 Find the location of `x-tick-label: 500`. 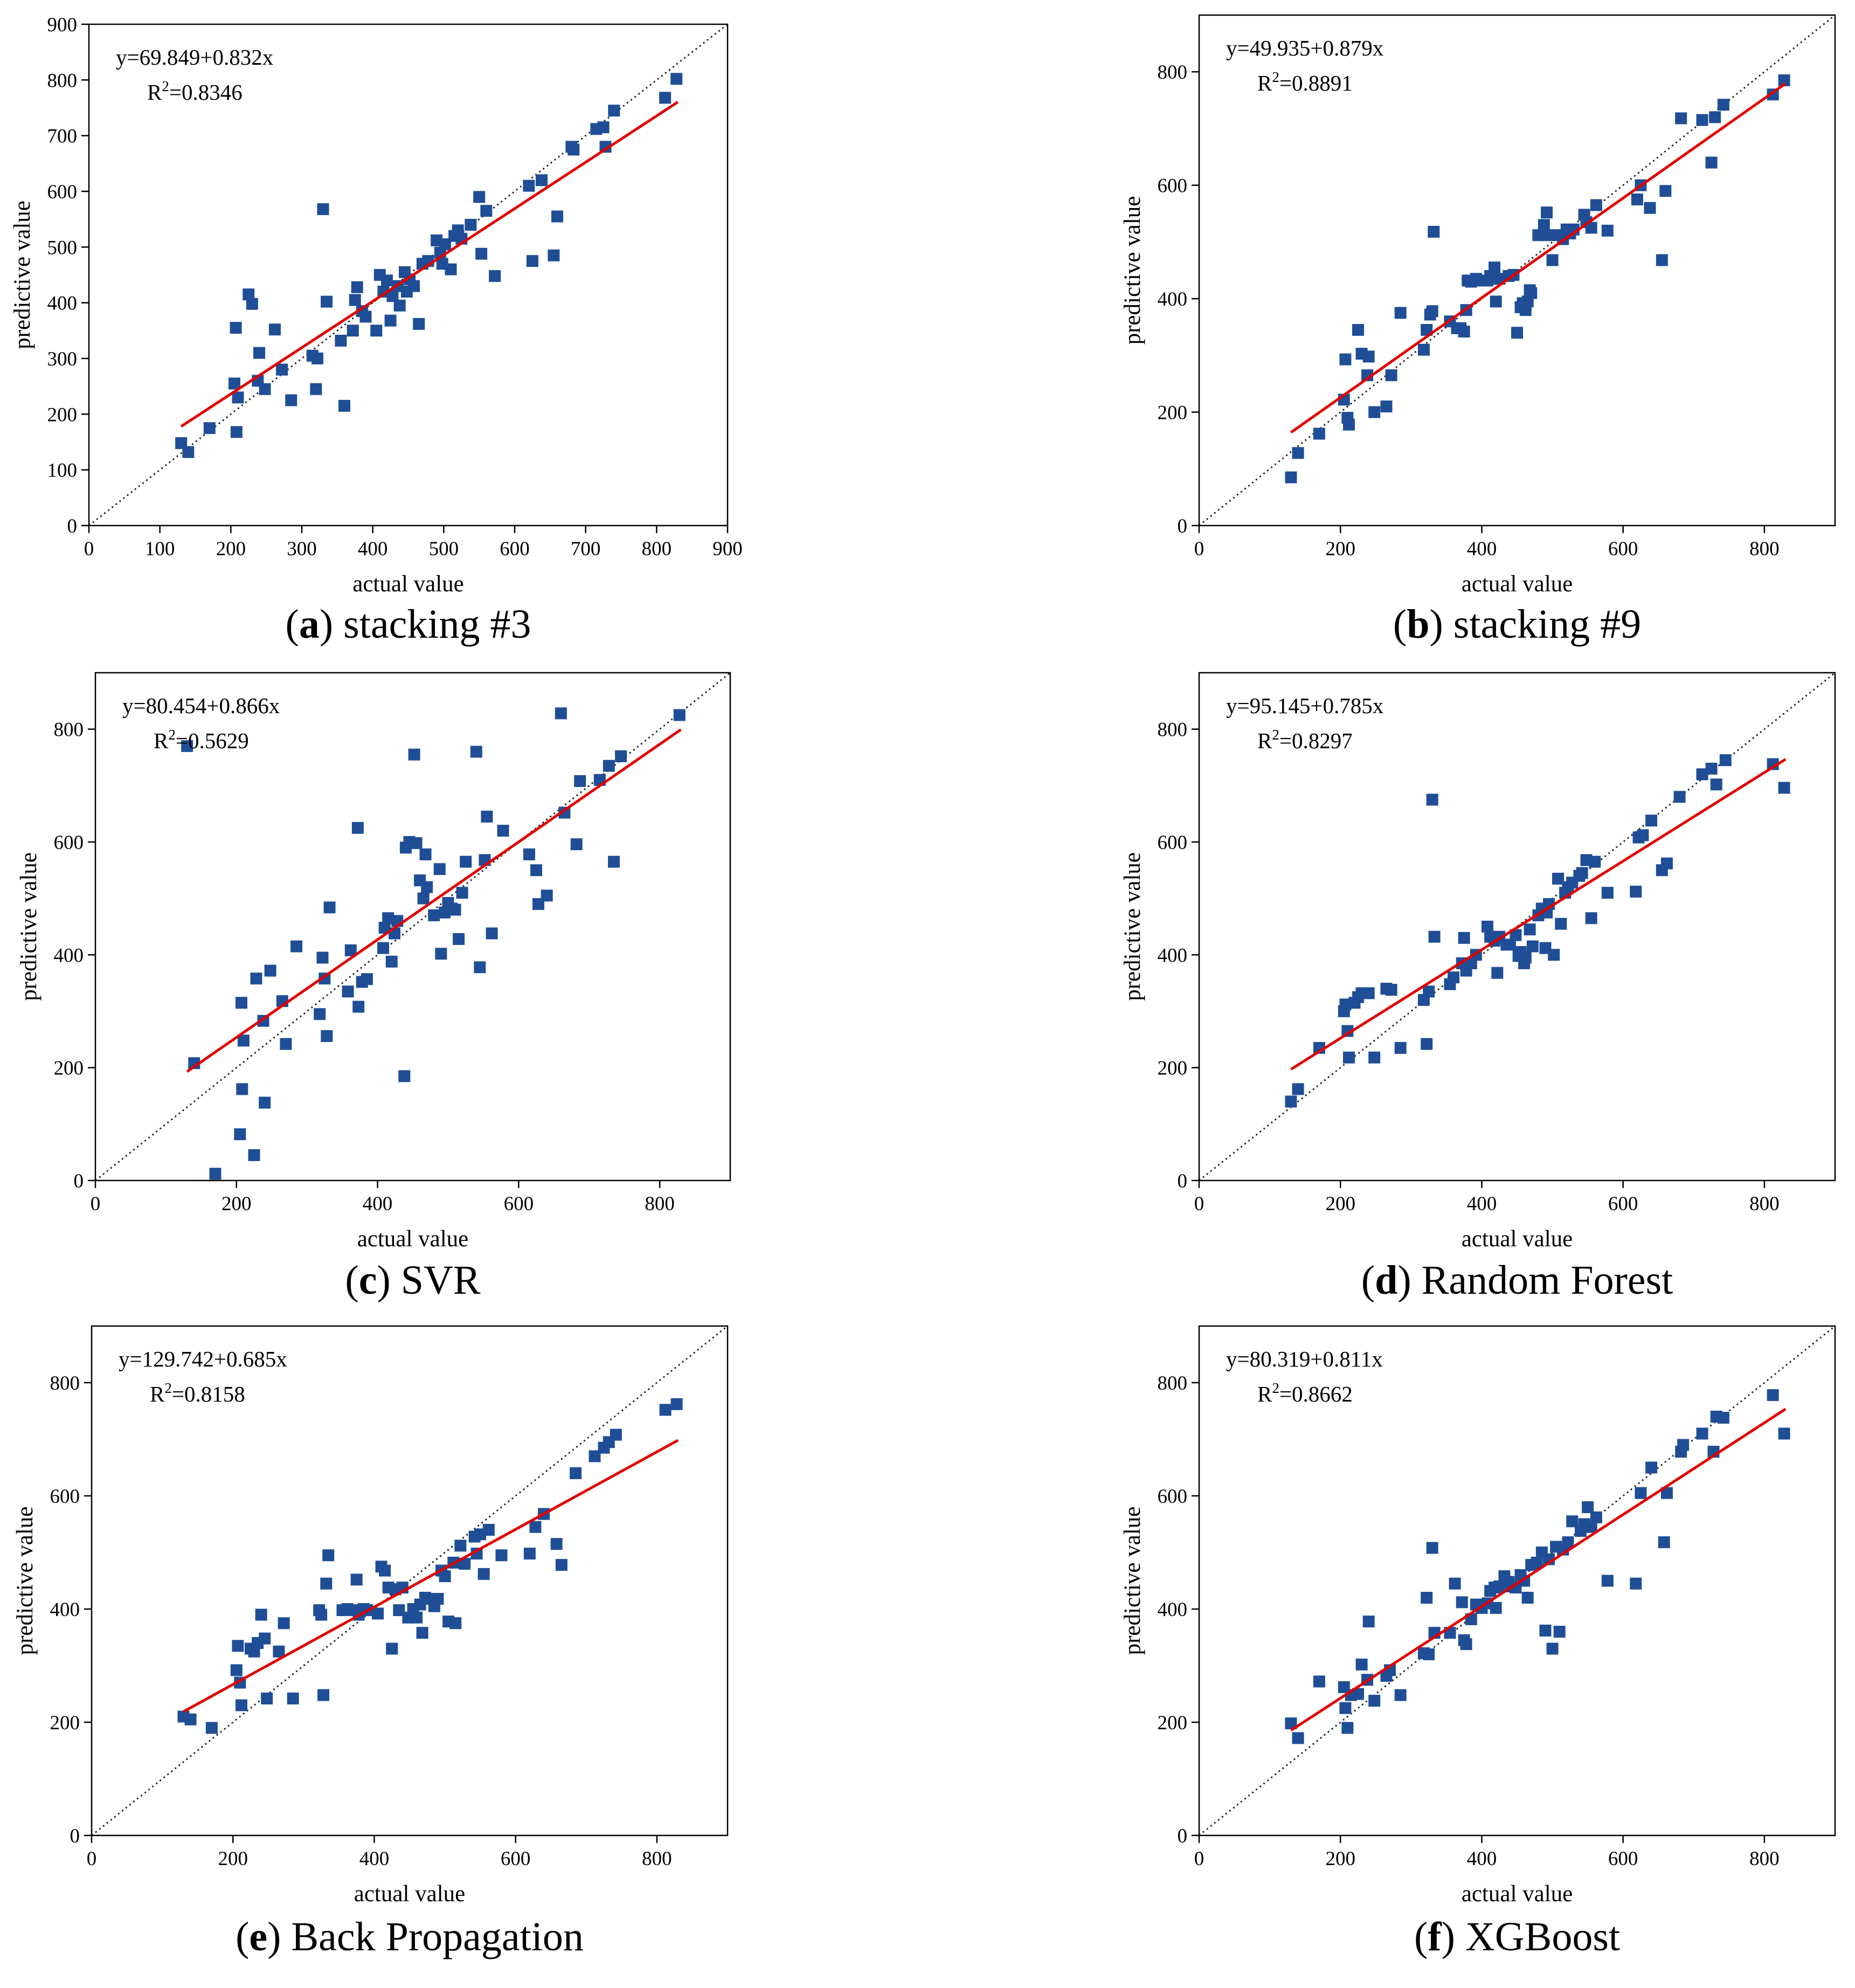

x-tick-label: 500 is located at coordinates (444, 549).